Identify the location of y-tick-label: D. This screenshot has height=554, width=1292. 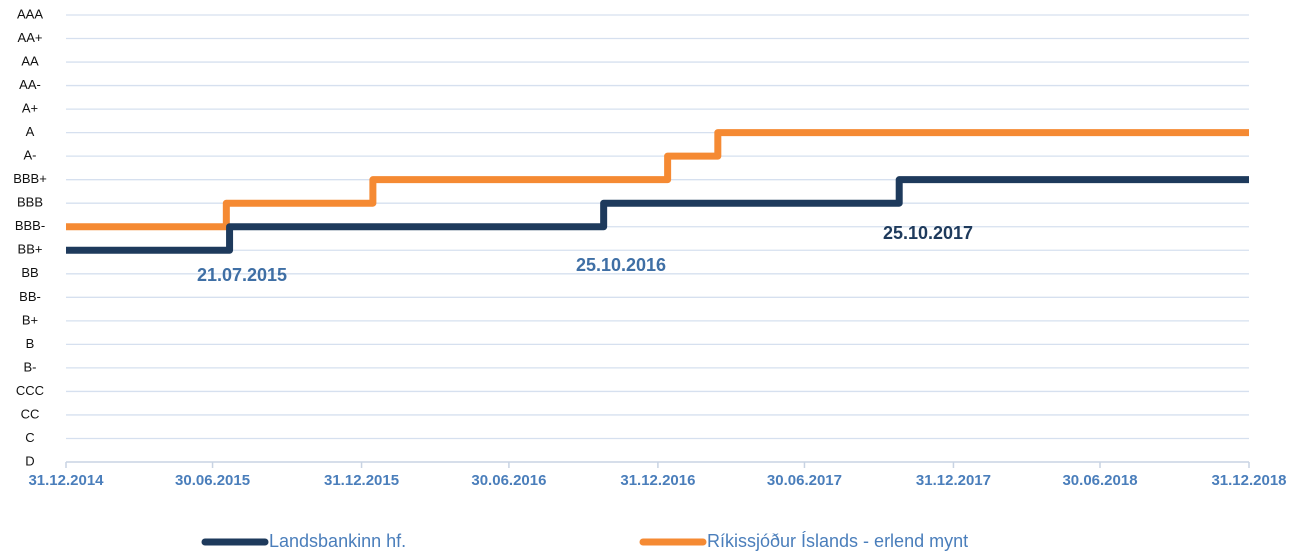
(29, 460).